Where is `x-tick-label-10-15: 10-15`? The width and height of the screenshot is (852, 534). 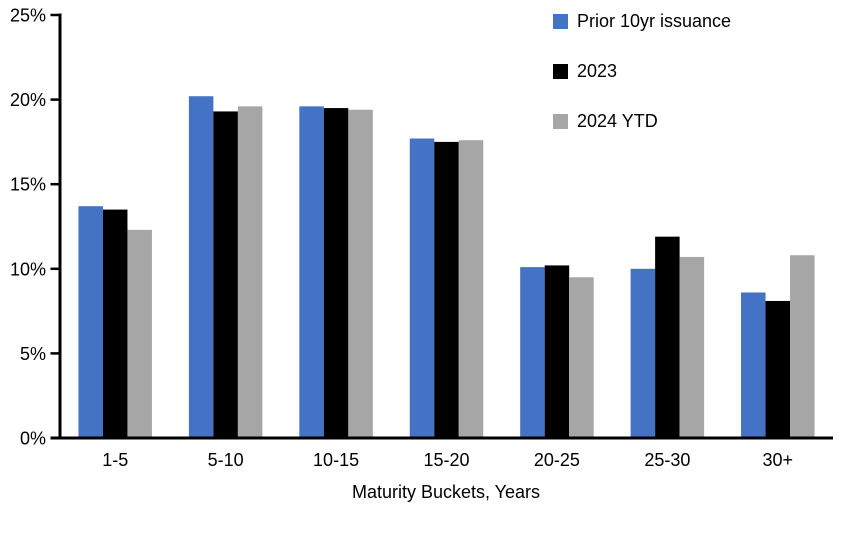
x-tick-label-10-15: 10-15 is located at coordinates (336, 460).